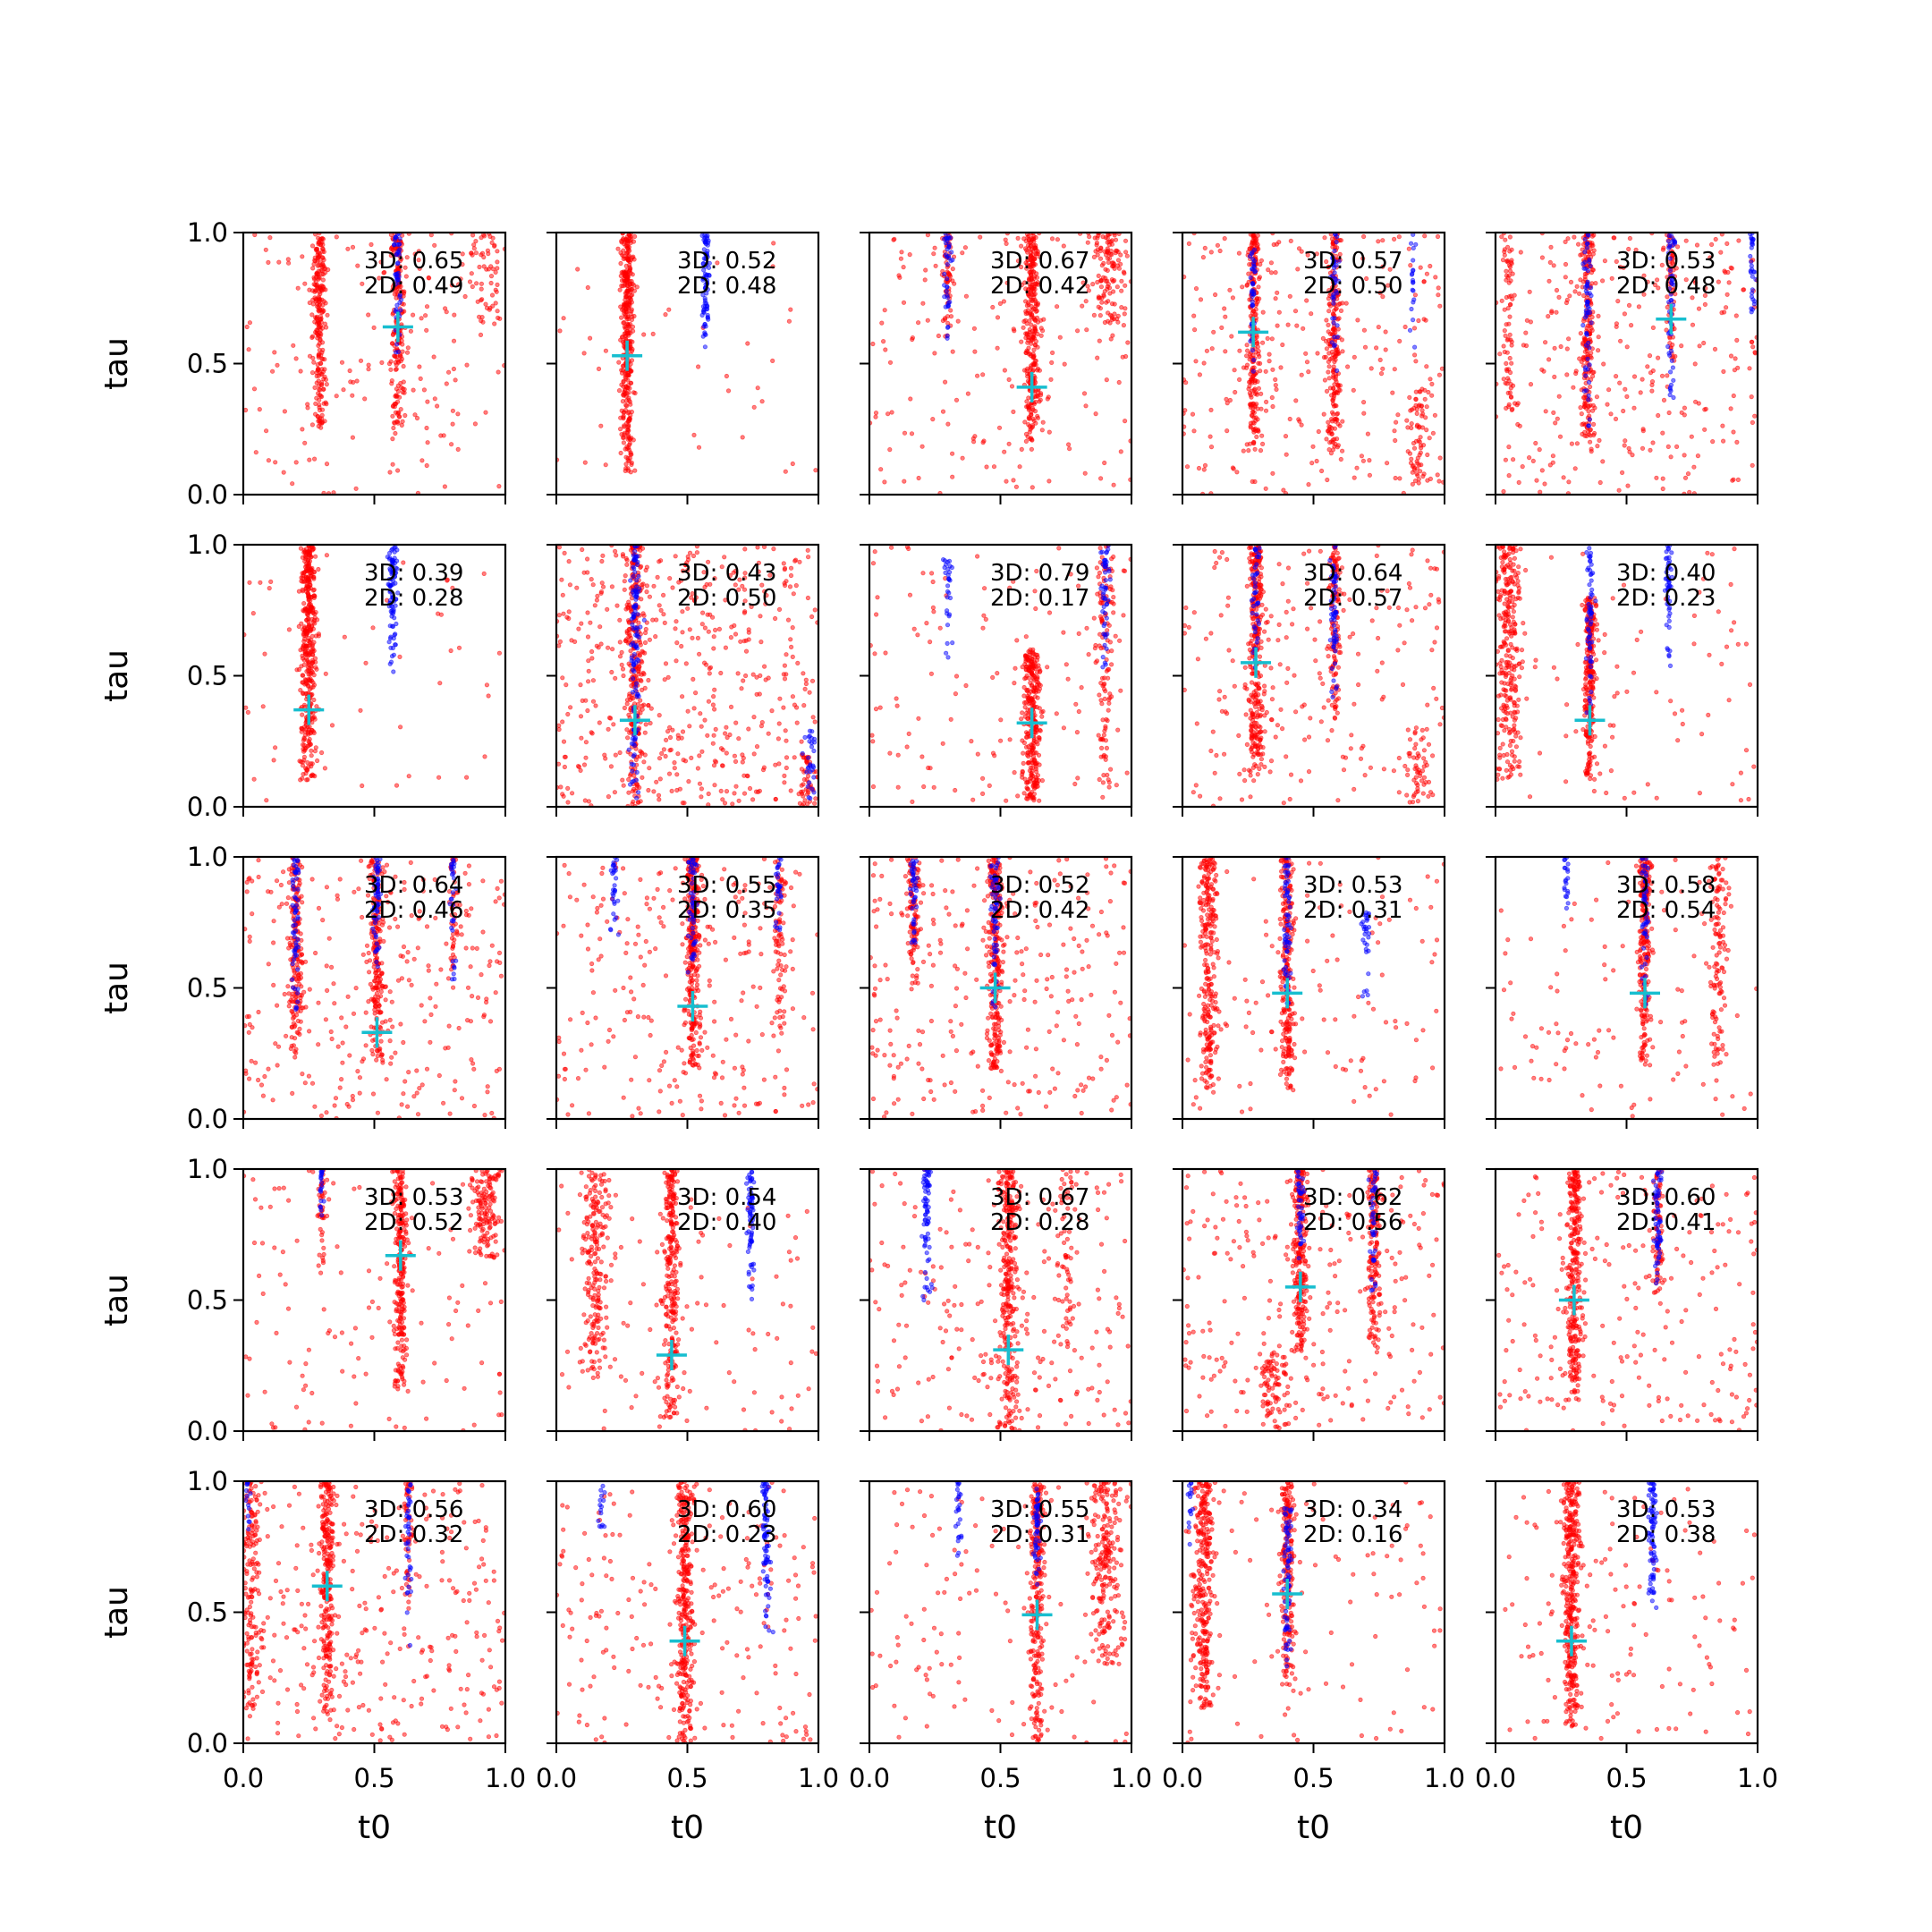 The image size is (1932, 1932). I want to click on annotation-2d: 2D: 0.50, so click(1352, 286).